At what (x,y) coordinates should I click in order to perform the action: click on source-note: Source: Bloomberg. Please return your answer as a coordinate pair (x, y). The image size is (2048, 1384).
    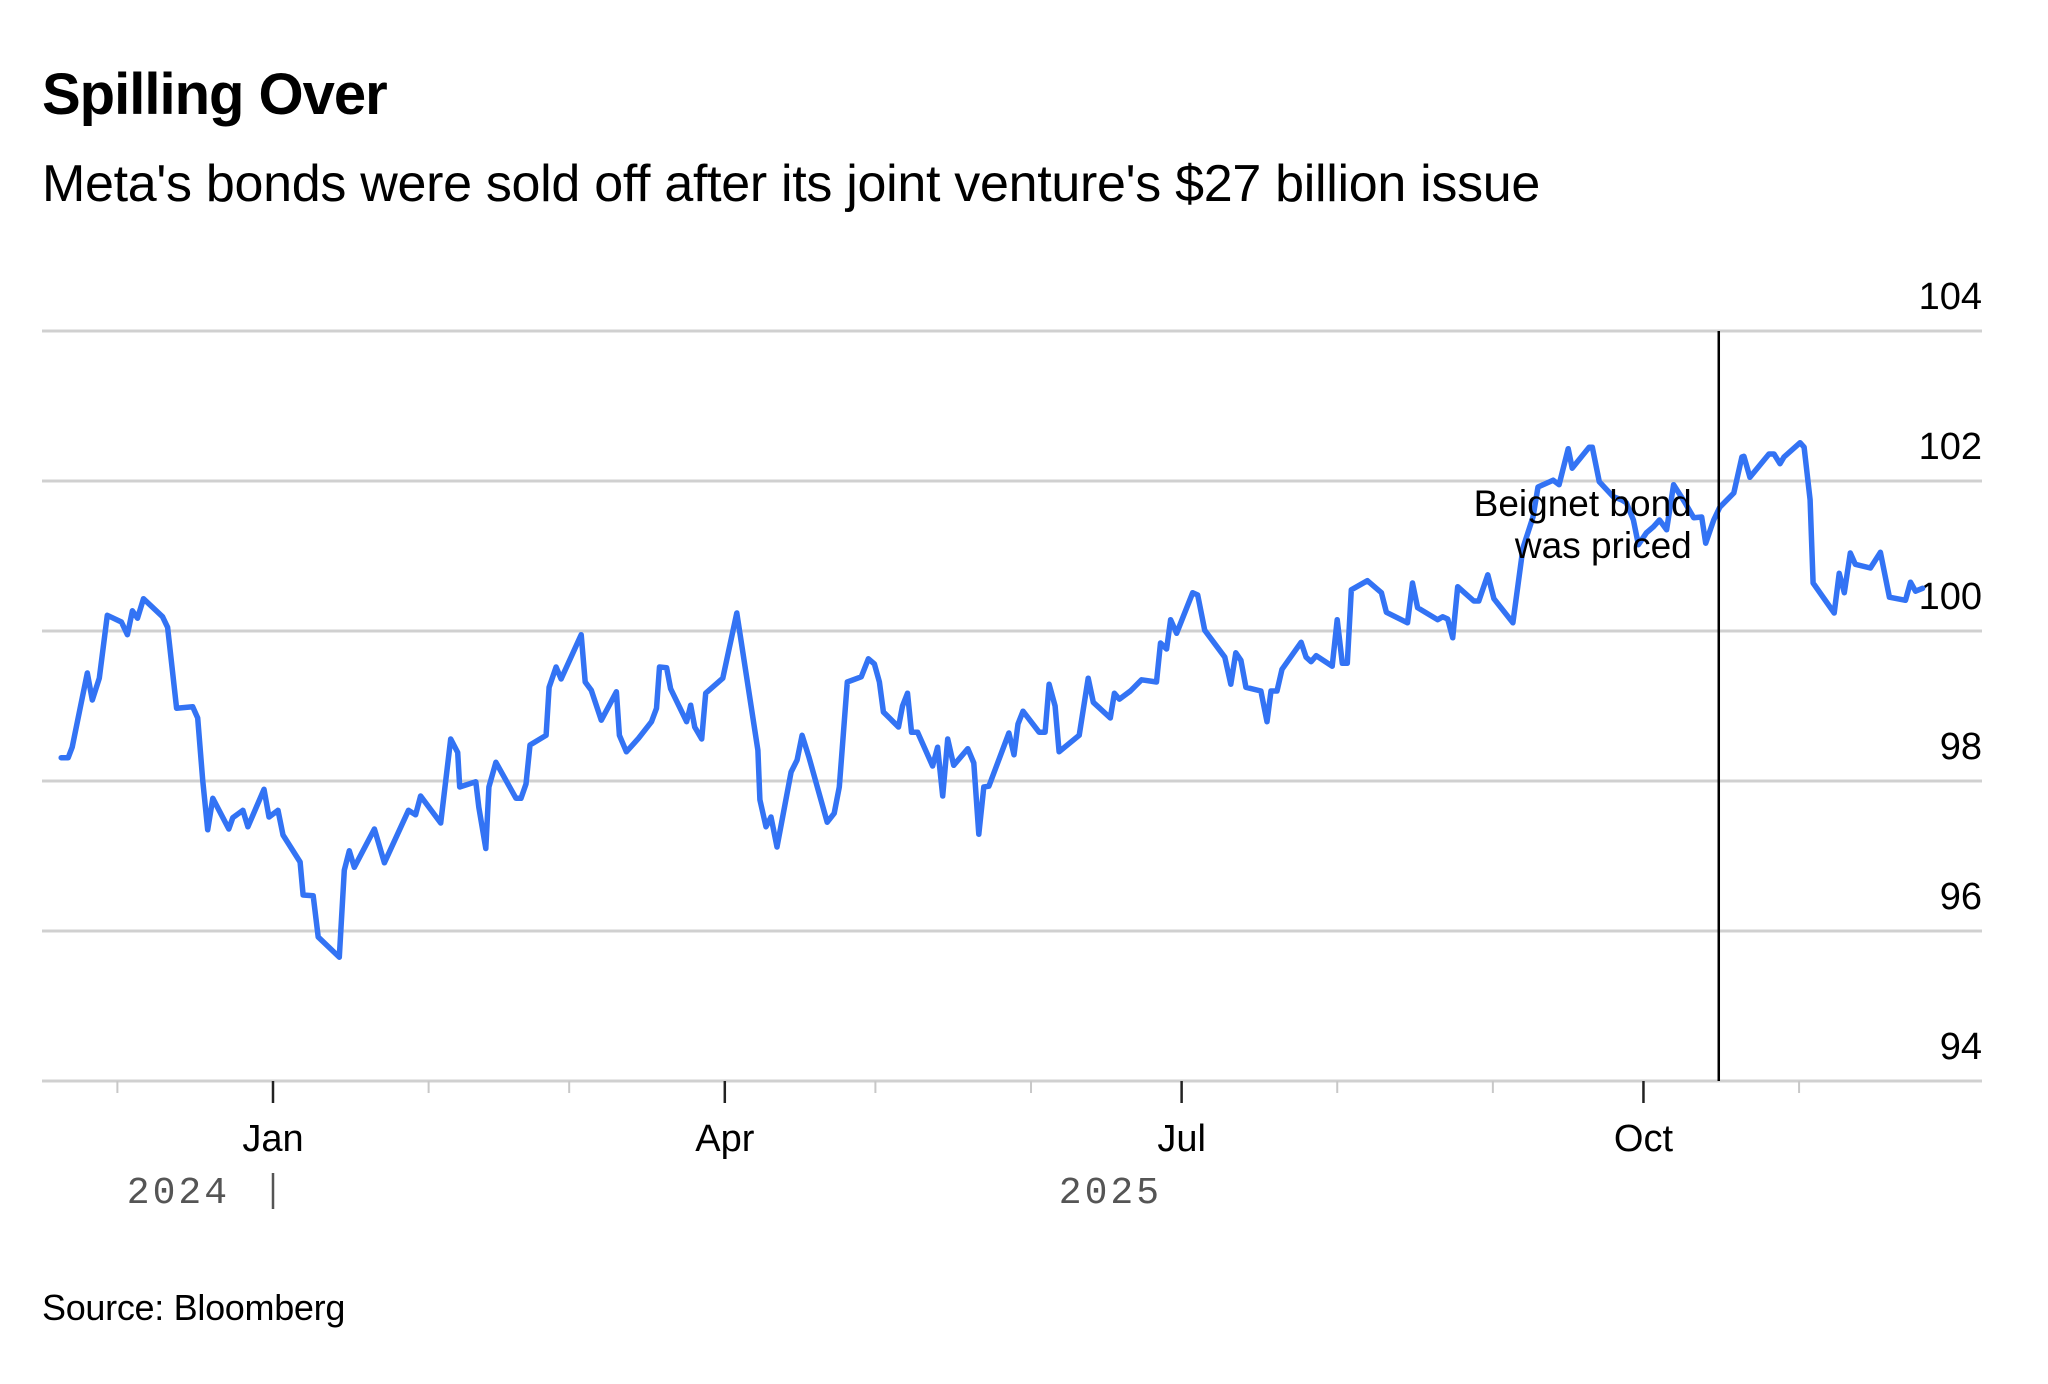
    Looking at the image, I should click on (194, 1307).